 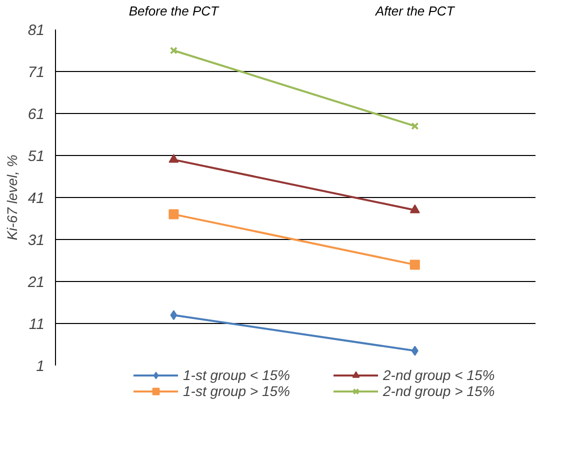 I want to click on y-tick-label: 31, so click(x=36, y=240).